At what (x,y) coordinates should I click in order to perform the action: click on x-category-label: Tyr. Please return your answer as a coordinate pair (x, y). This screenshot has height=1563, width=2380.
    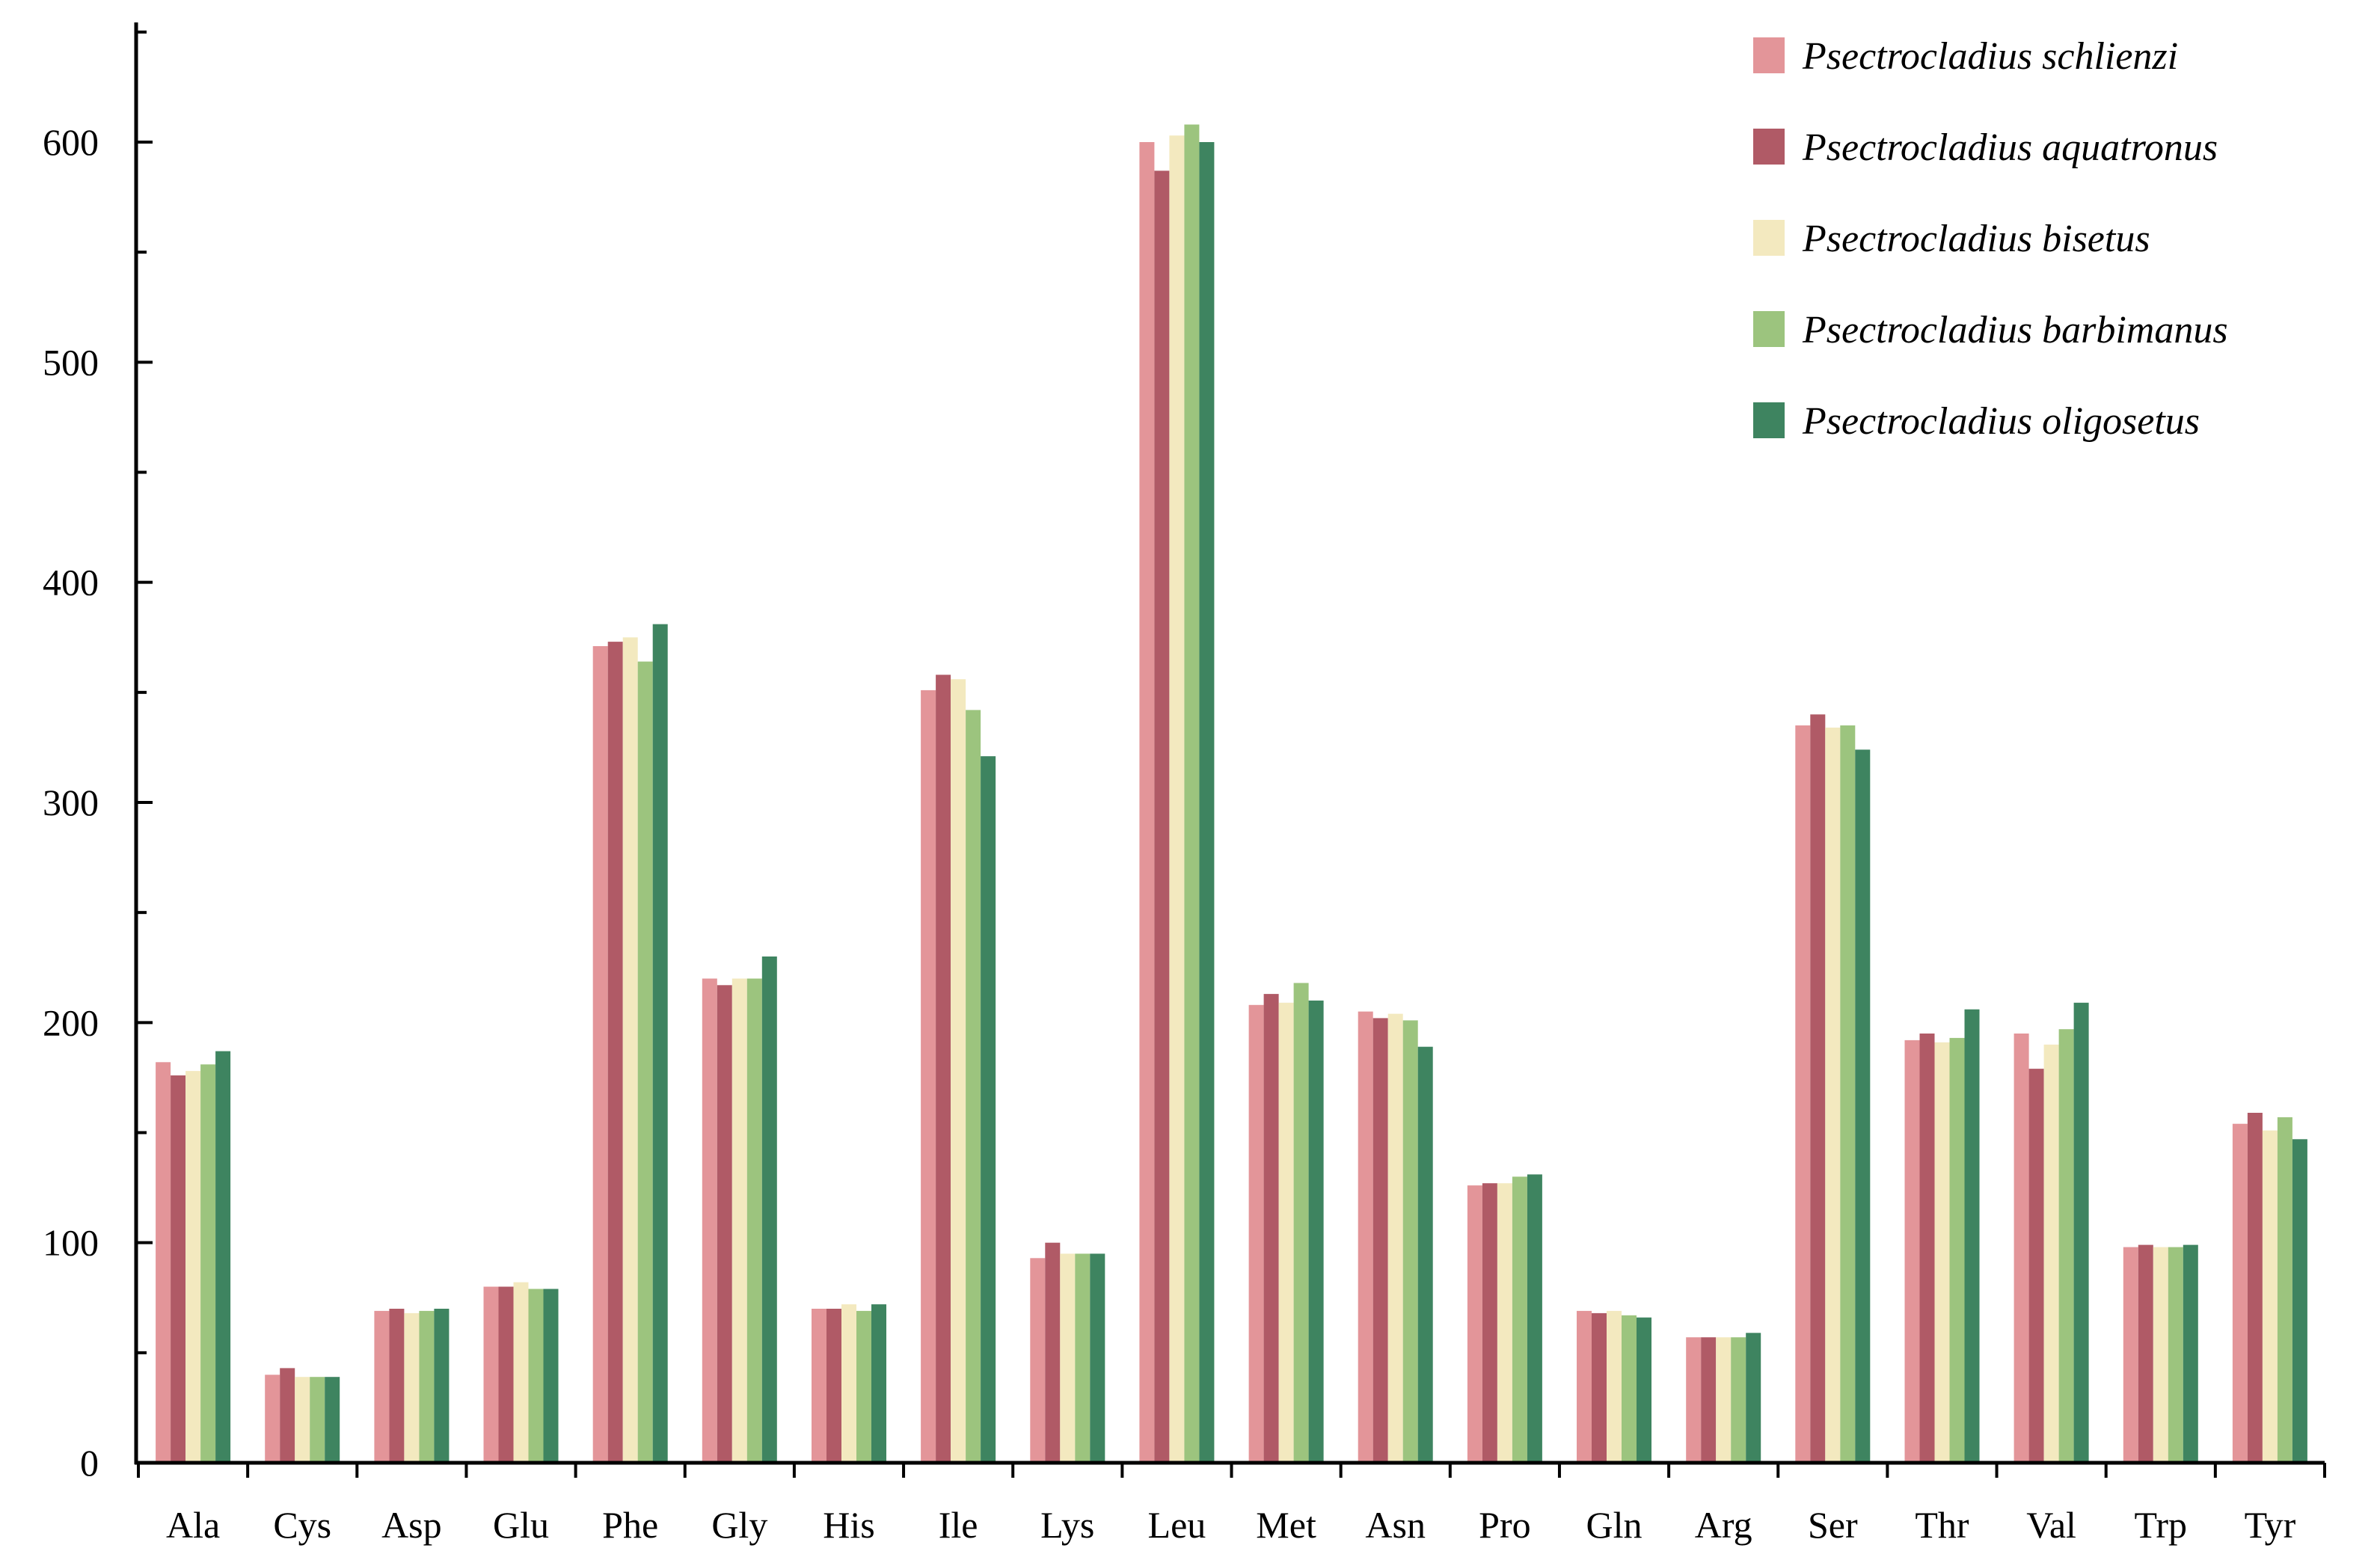
    Looking at the image, I should click on (2270, 1525).